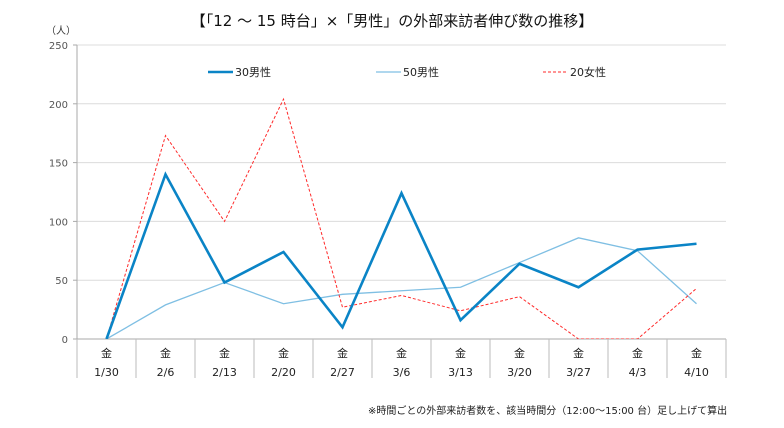 The image size is (784, 428). Describe the element at coordinates (106, 372) in the screenshot. I see `x-tick-label: 1/30` at that location.